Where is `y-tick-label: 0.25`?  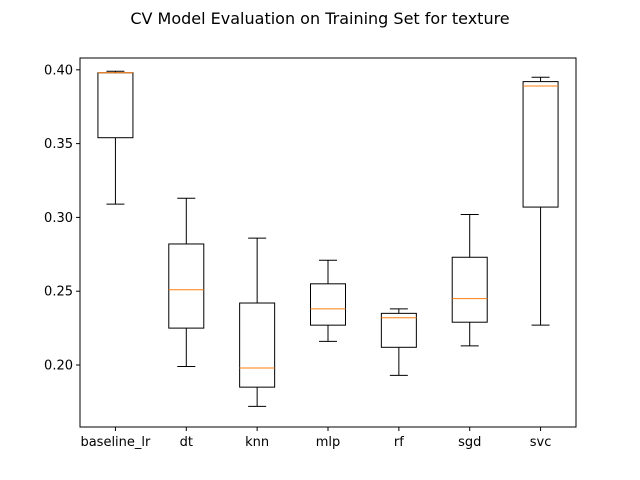 y-tick-label: 0.25 is located at coordinates (58, 292).